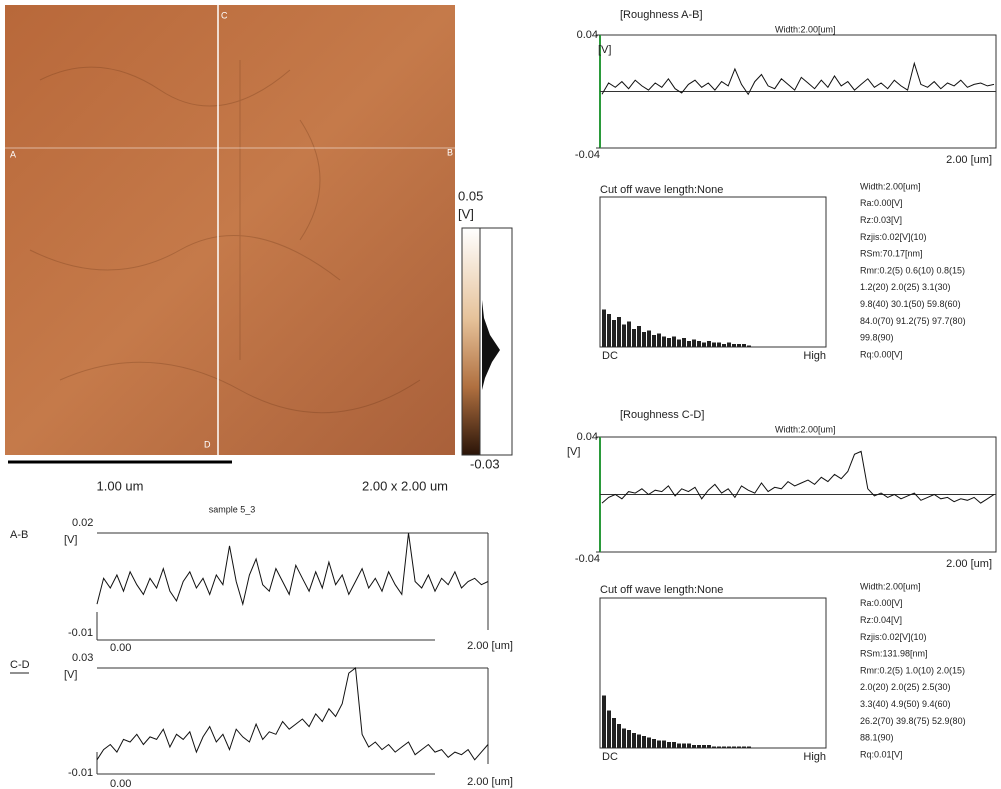  Describe the element at coordinates (905, 704) in the screenshot. I see `stat-line: 3.3(40) 4.9(50) 9.4(60)` at that location.